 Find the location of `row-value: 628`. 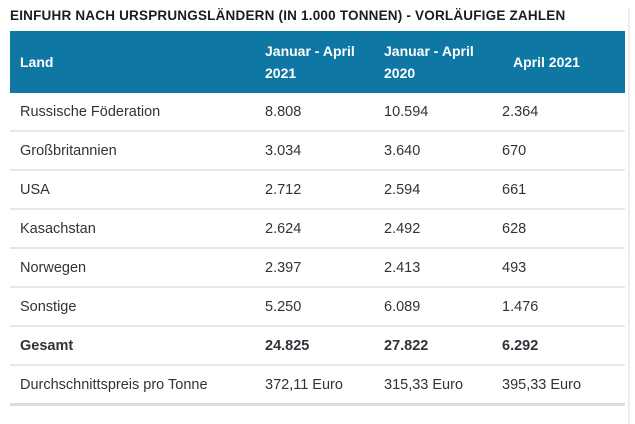

row-value: 628 is located at coordinates (514, 228).